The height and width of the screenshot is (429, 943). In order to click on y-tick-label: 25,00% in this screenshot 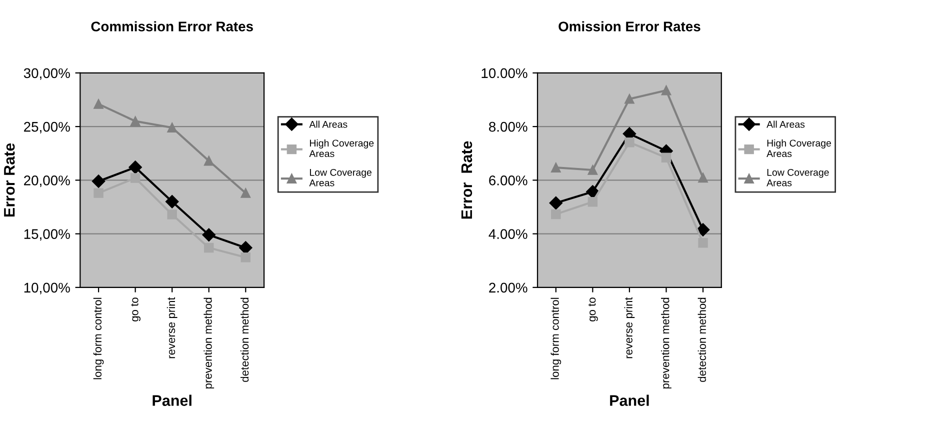, I will do `click(47, 128)`.